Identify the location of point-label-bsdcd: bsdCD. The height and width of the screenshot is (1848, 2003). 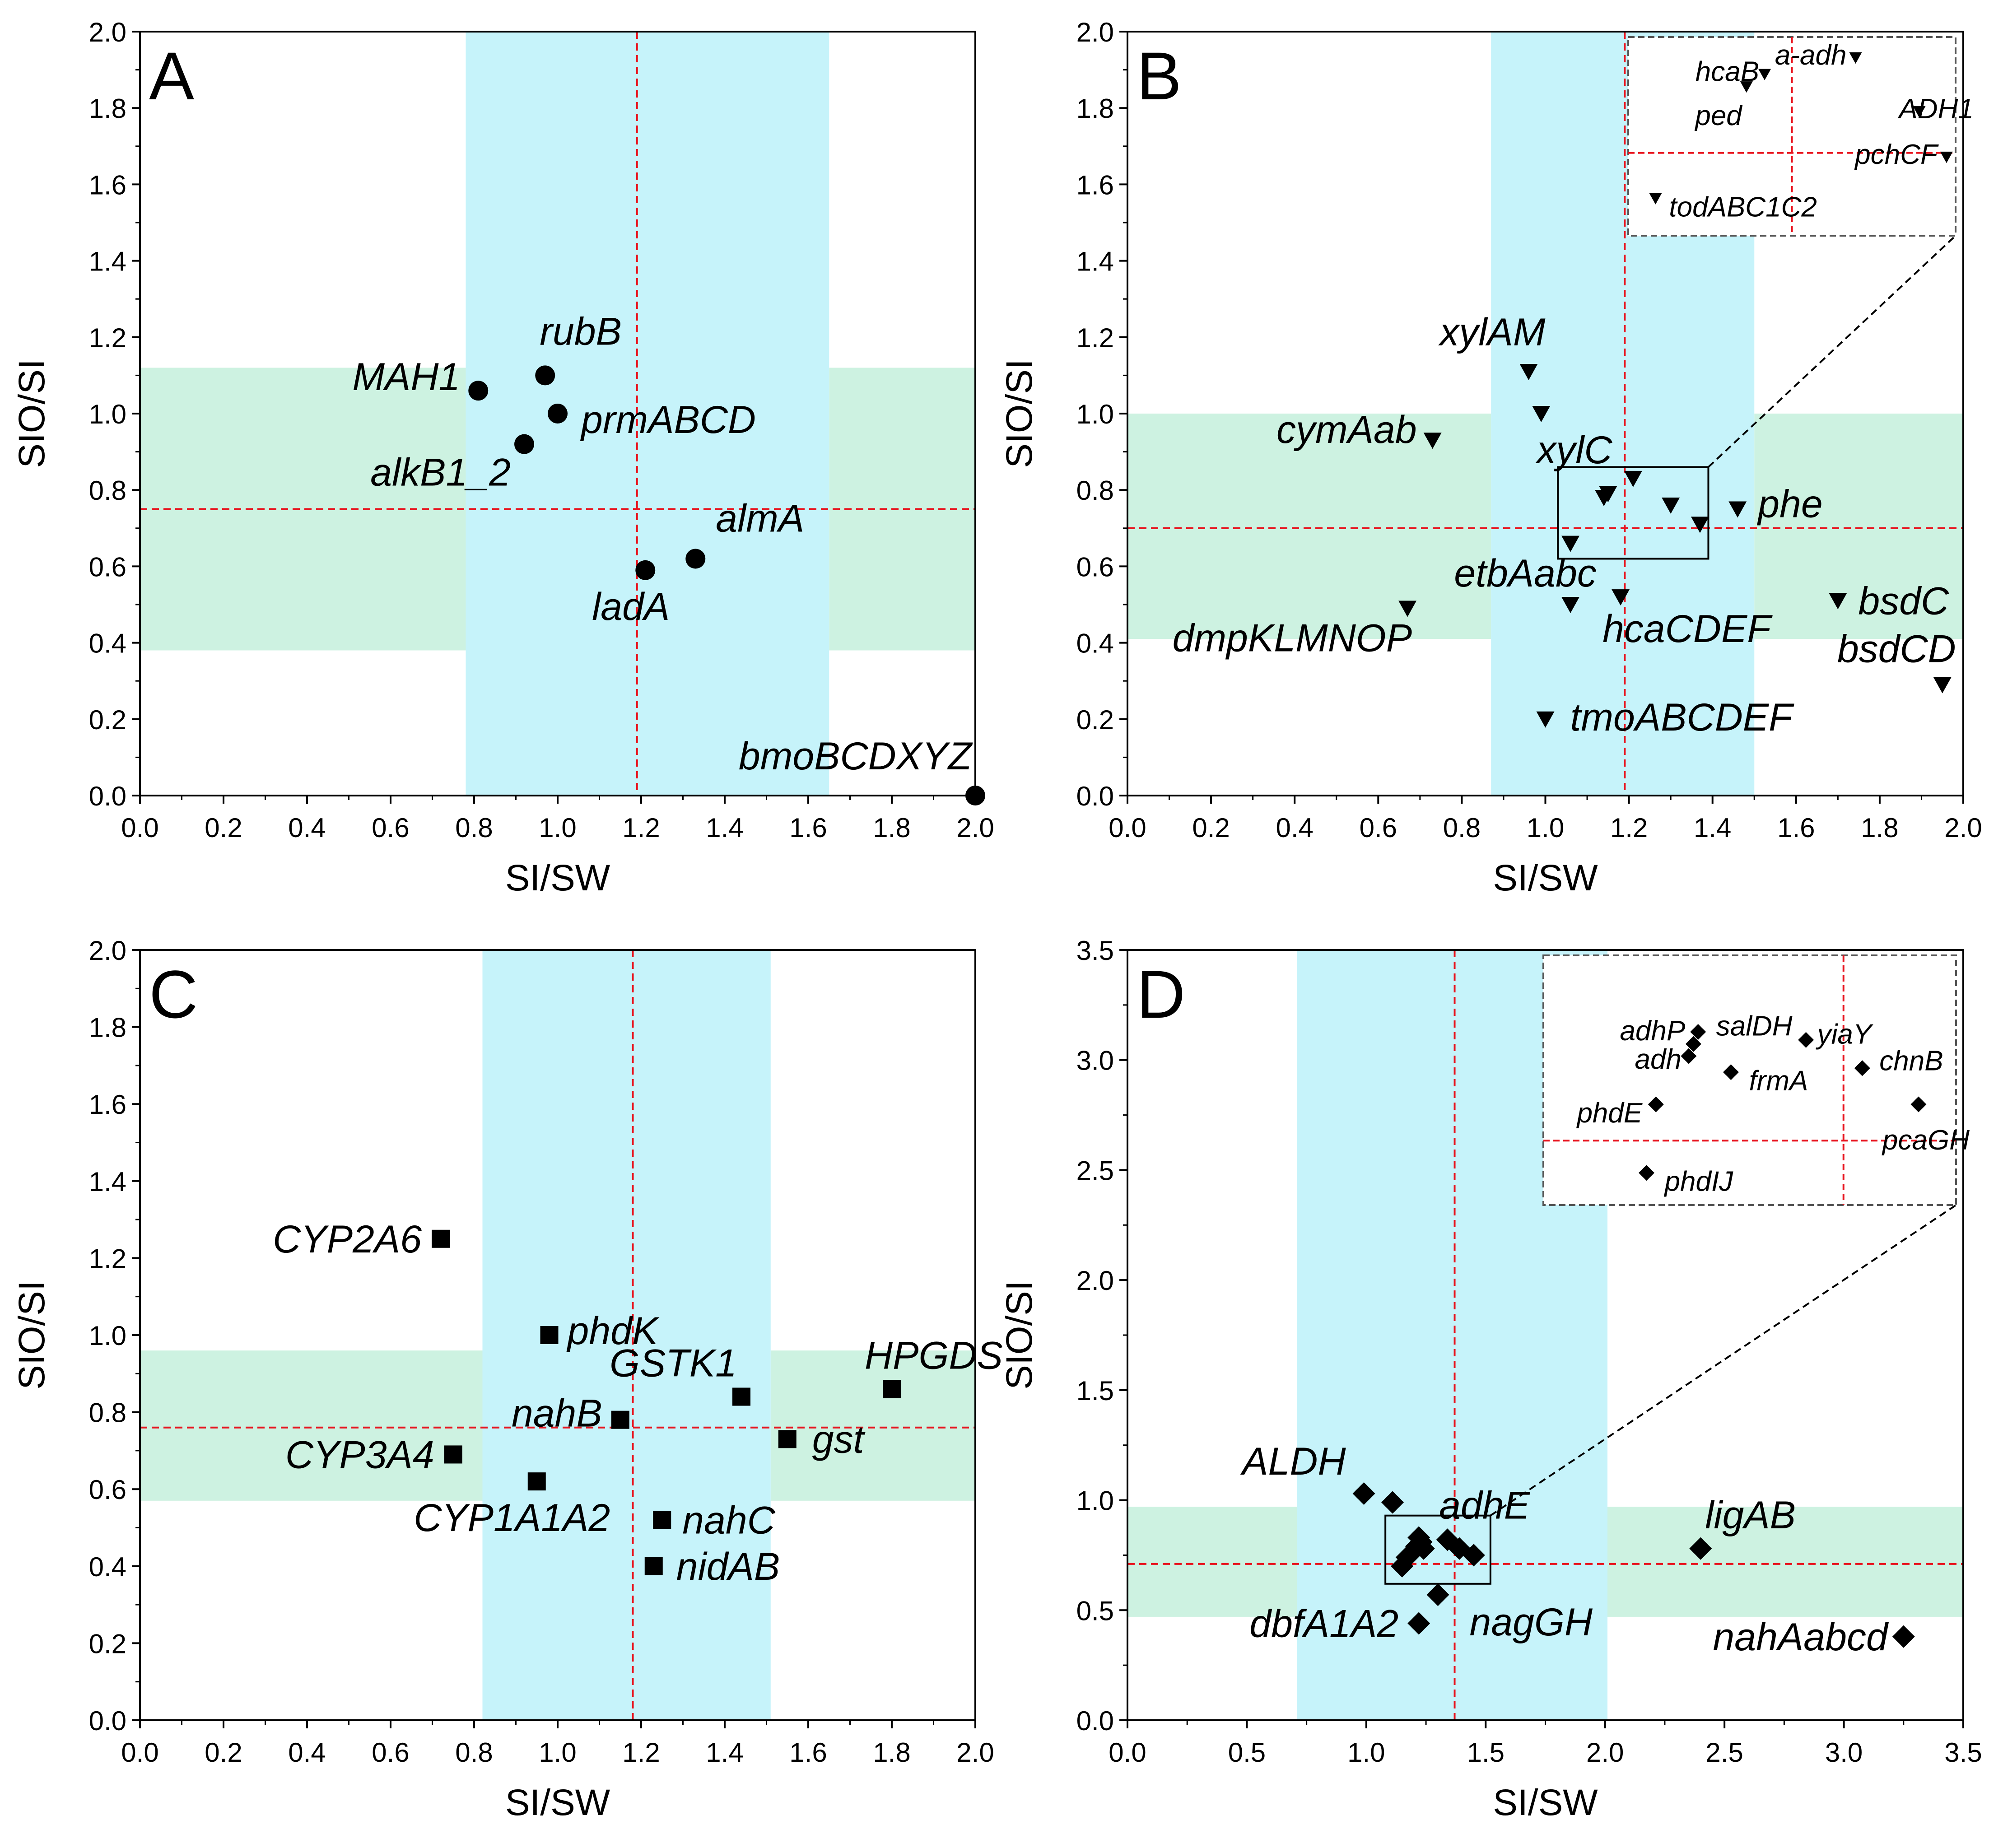
(1896, 650).